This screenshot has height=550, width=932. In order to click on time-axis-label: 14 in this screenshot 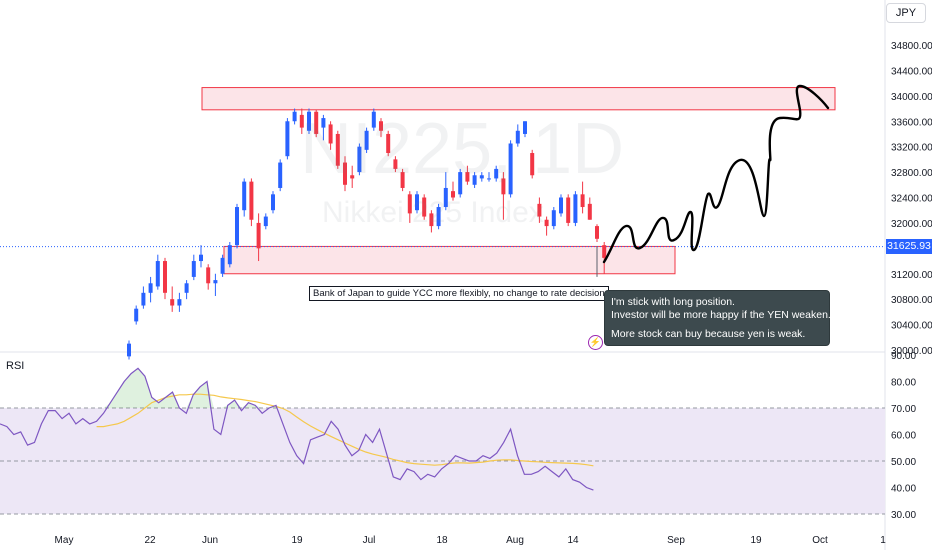, I will do `click(573, 540)`.